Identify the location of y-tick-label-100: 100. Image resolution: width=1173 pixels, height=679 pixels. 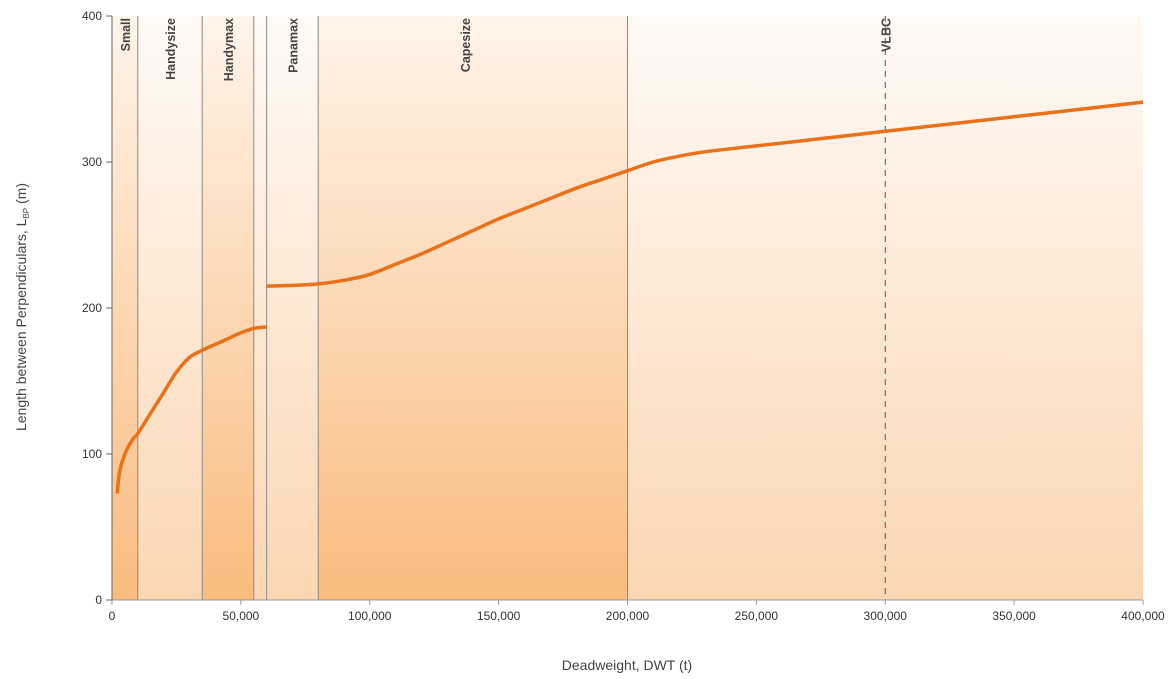
(92, 454).